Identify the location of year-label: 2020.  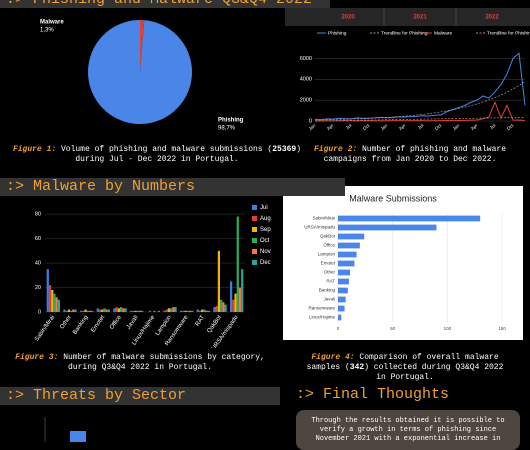
(348, 18).